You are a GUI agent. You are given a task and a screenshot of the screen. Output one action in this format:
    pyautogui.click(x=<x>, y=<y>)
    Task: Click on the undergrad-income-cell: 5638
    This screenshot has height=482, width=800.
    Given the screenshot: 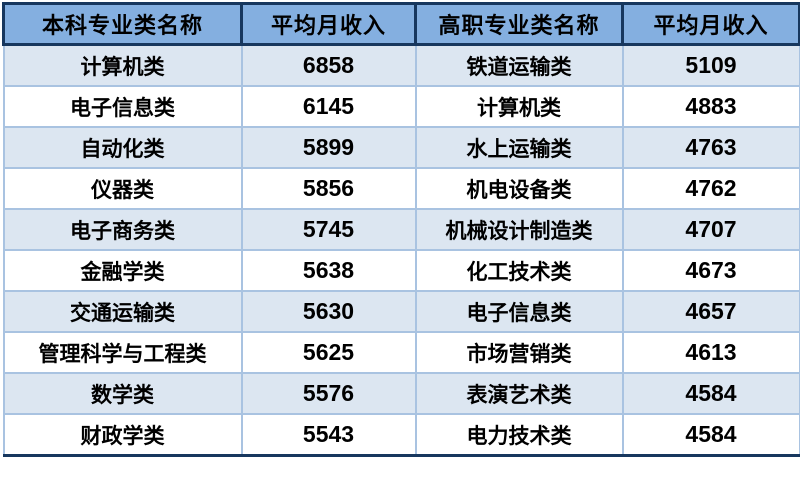 What is the action you would take?
    pyautogui.click(x=328, y=270)
    